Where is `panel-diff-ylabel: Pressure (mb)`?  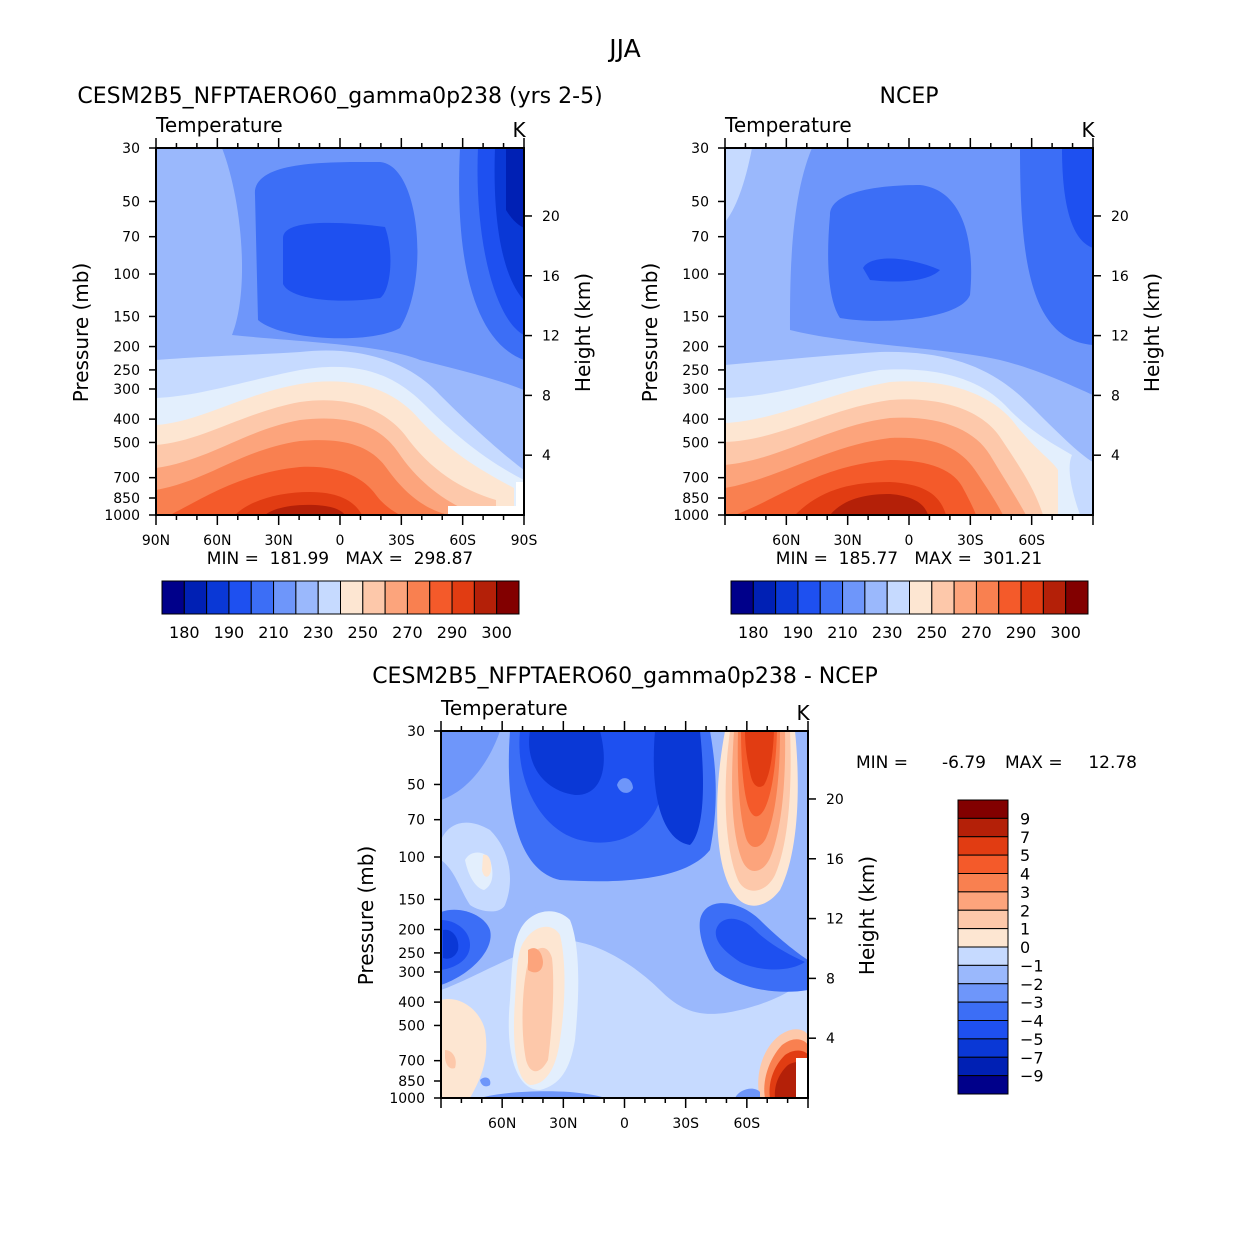
panel-diff-ylabel: Pressure (mb) is located at coordinates (366, 916).